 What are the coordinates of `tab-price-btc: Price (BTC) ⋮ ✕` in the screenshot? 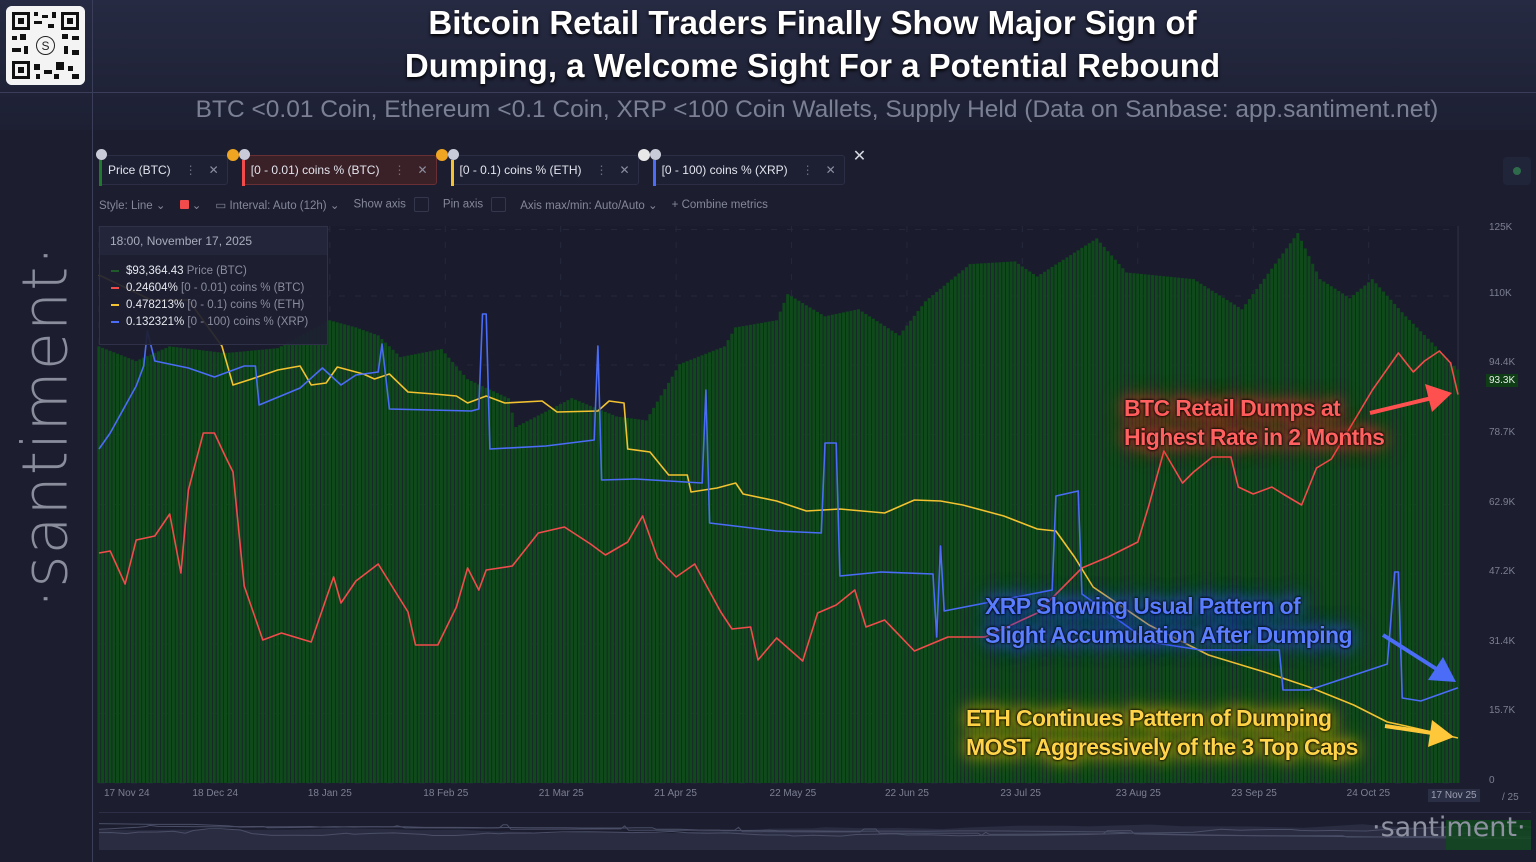 It's located at (162, 167).